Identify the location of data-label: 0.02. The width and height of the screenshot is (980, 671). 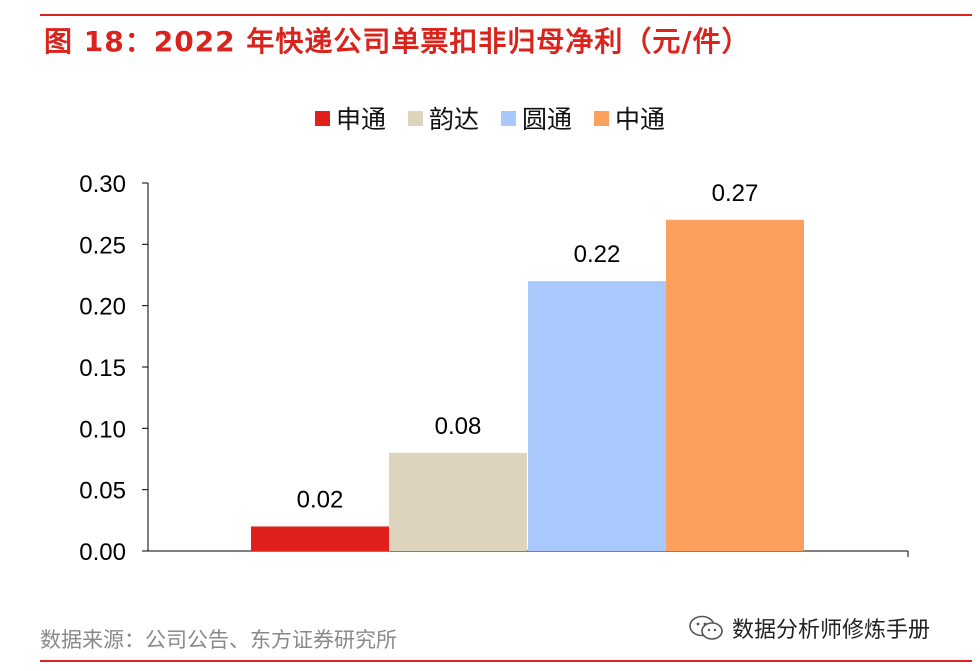
(320, 499).